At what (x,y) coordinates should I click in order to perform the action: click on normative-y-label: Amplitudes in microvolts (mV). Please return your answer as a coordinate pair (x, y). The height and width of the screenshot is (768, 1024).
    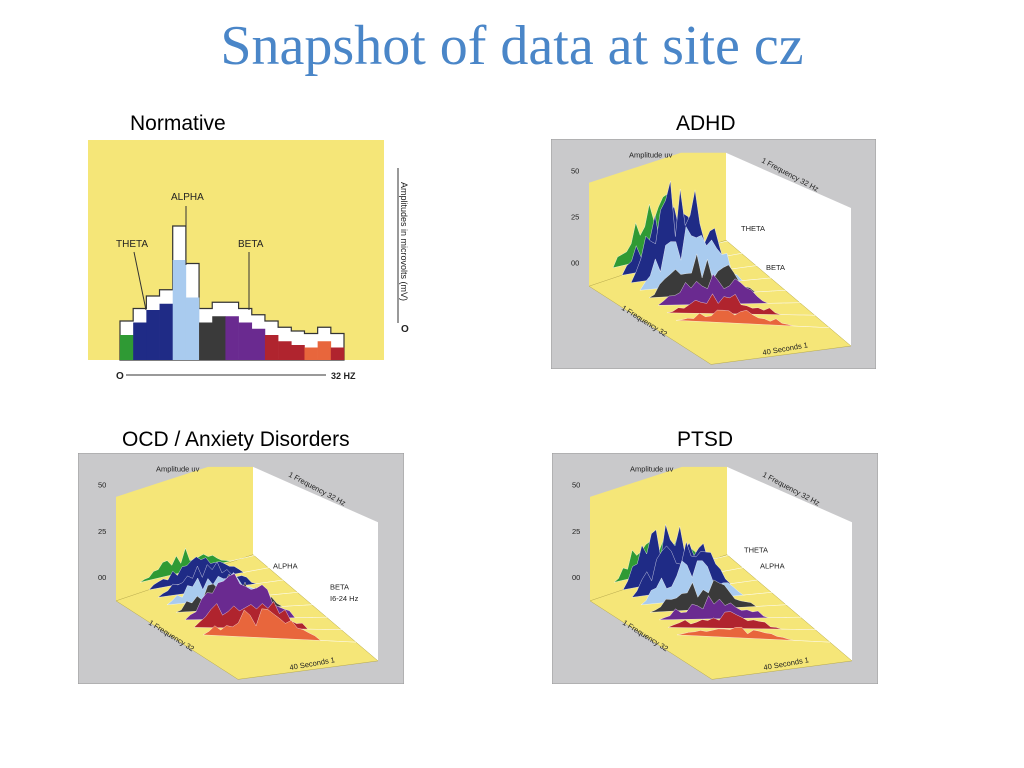
    Looking at the image, I should click on (404, 241).